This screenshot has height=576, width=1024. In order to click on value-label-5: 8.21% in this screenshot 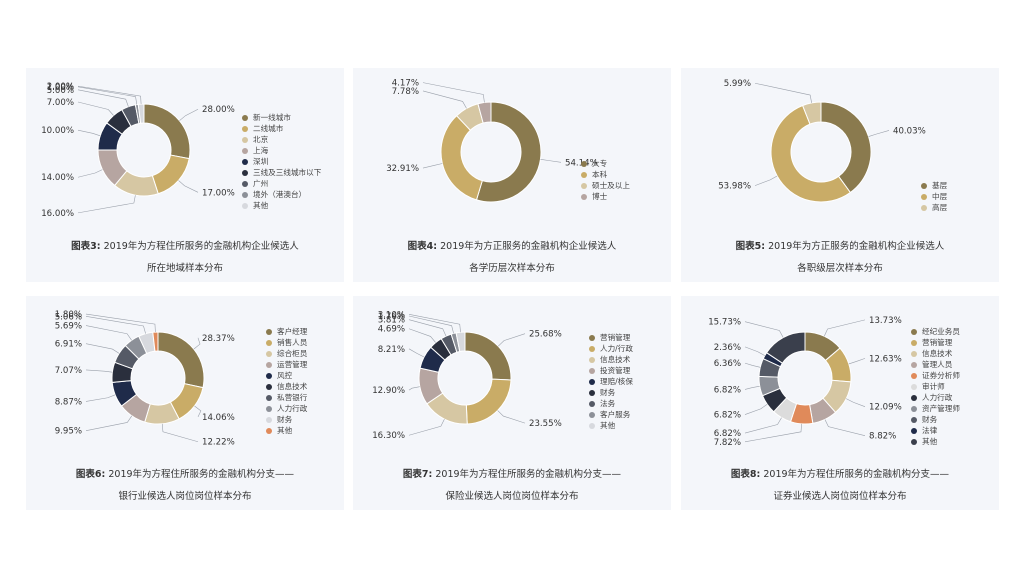, I will do `click(391, 350)`.